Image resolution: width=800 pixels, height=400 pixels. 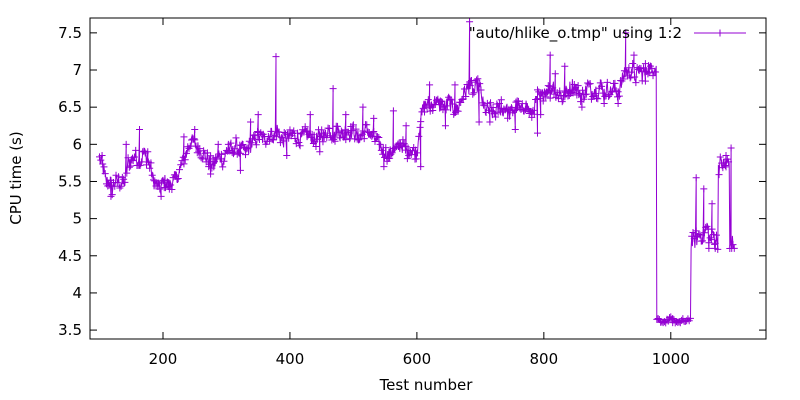 What do you see at coordinates (77, 219) in the screenshot?
I see `y-tick-label: 5` at bounding box center [77, 219].